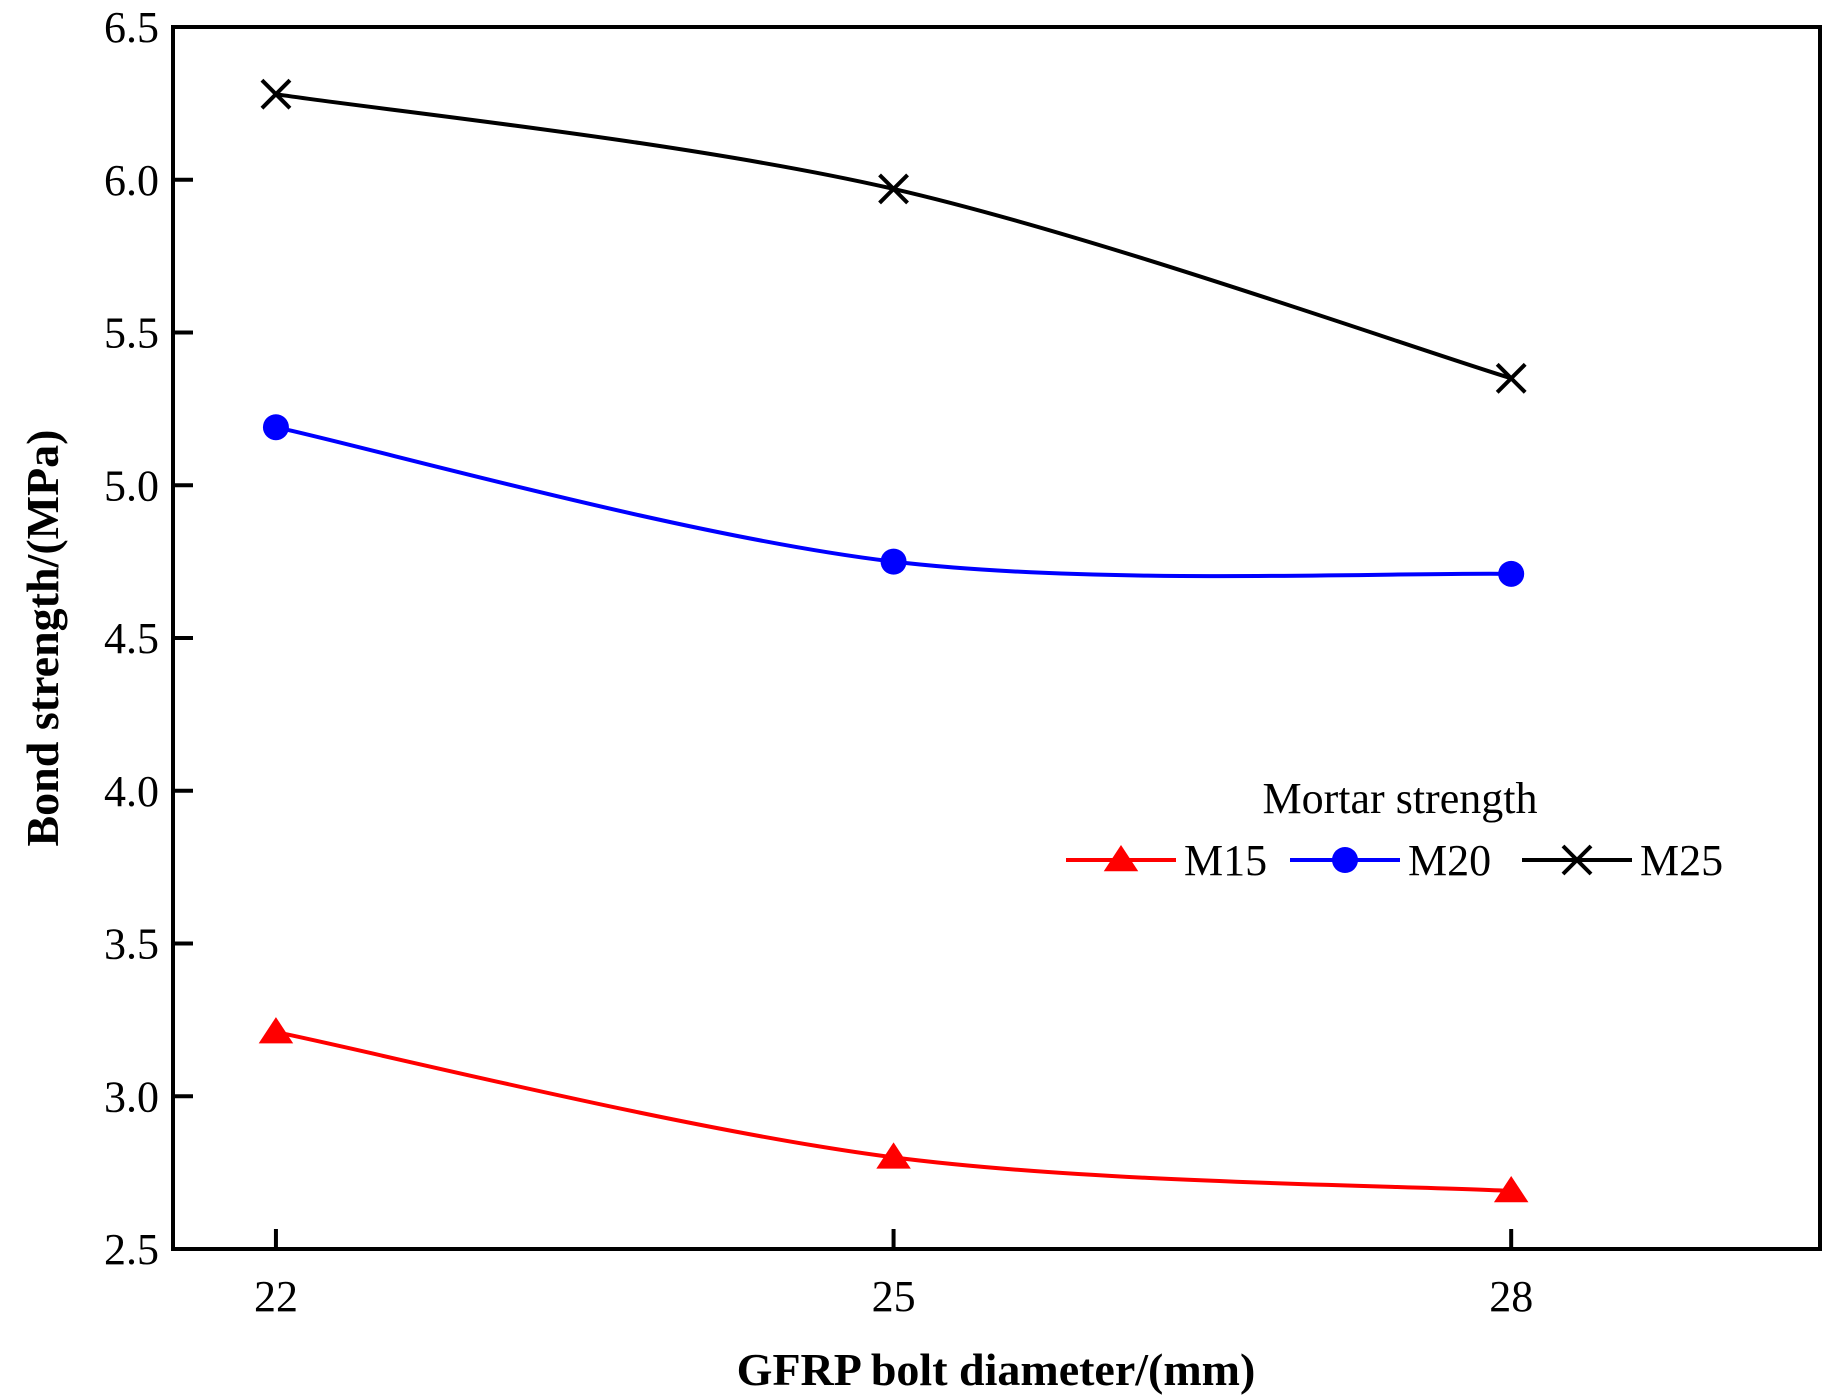 Image resolution: width=1833 pixels, height=1395 pixels. What do you see at coordinates (1345, 860) in the screenshot?
I see `legend-marker-M20` at bounding box center [1345, 860].